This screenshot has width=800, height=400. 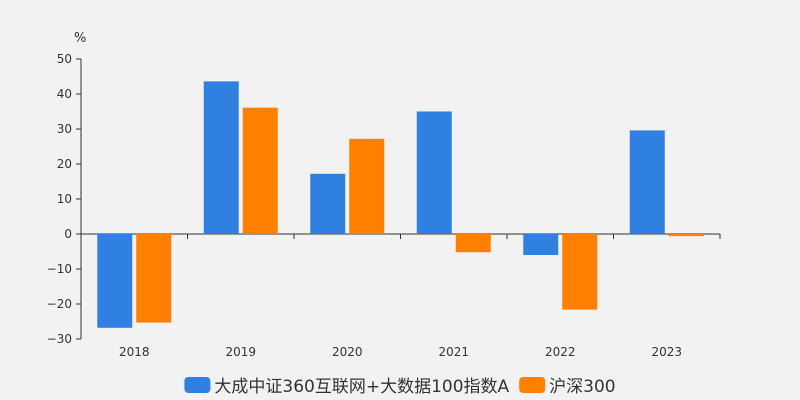 I want to click on y-tick-label: 40, so click(x=64, y=94).